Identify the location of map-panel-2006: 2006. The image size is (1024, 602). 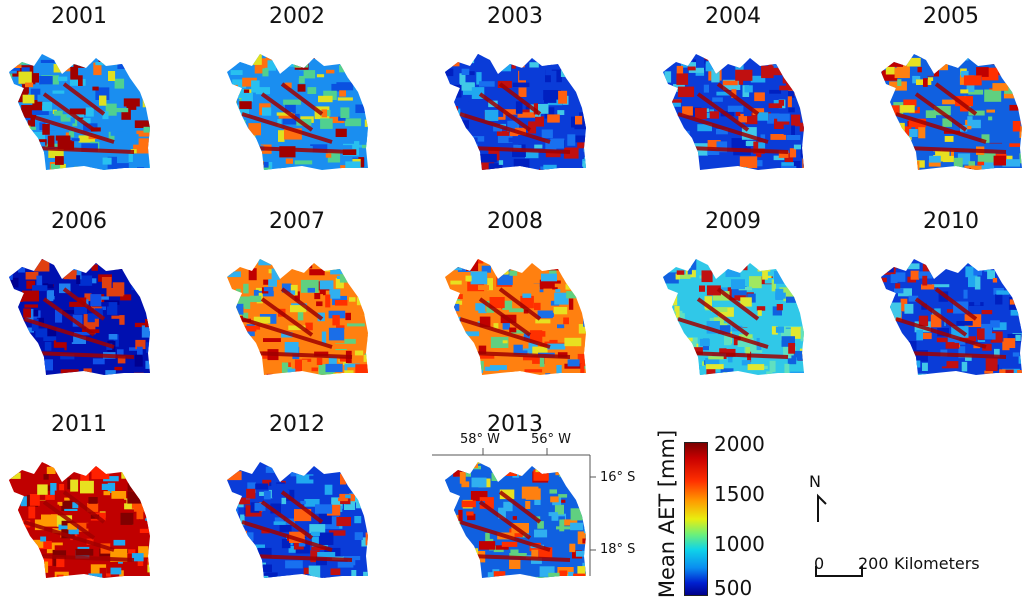
(79, 304).